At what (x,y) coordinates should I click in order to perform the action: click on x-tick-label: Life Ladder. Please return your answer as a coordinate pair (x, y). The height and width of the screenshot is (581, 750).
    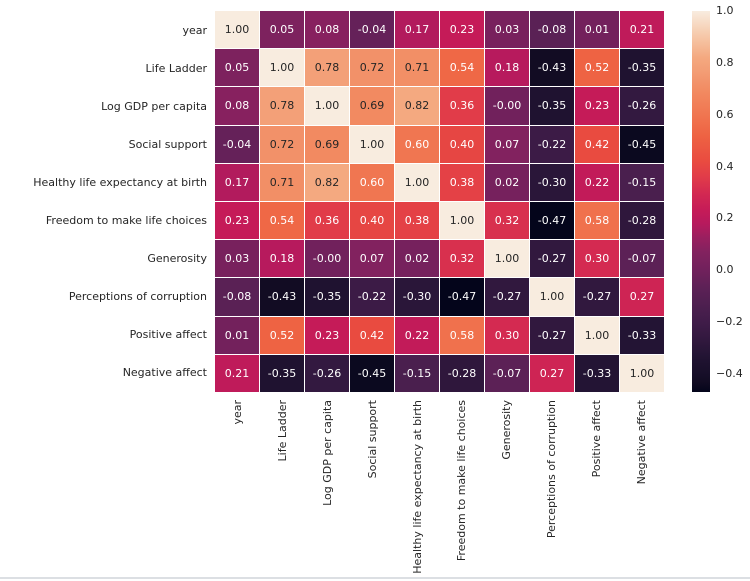
    Looking at the image, I should click on (282, 488).